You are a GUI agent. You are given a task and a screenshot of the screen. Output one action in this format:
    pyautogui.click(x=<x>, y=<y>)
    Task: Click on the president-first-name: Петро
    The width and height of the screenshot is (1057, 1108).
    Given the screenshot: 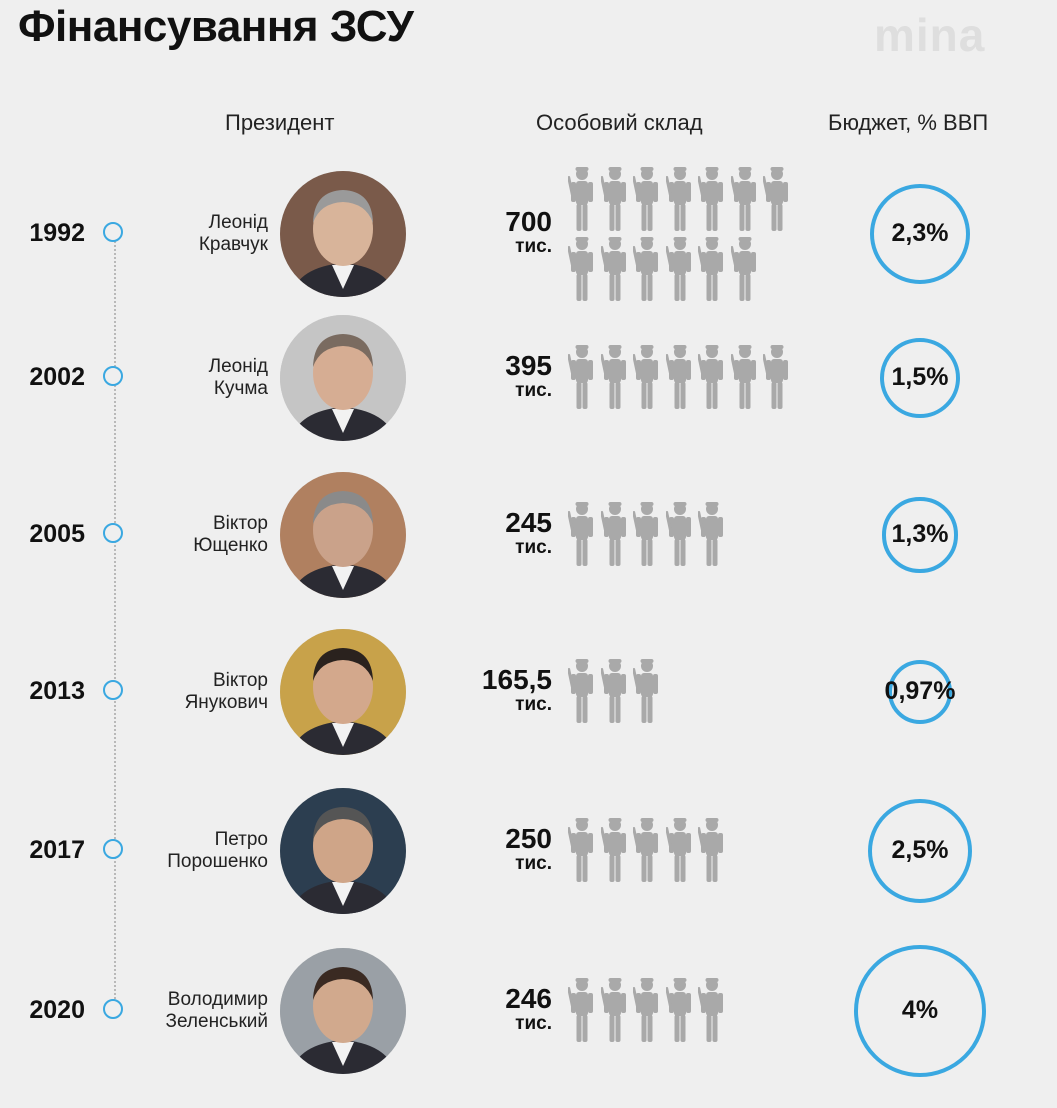 What is the action you would take?
    pyautogui.click(x=241, y=839)
    